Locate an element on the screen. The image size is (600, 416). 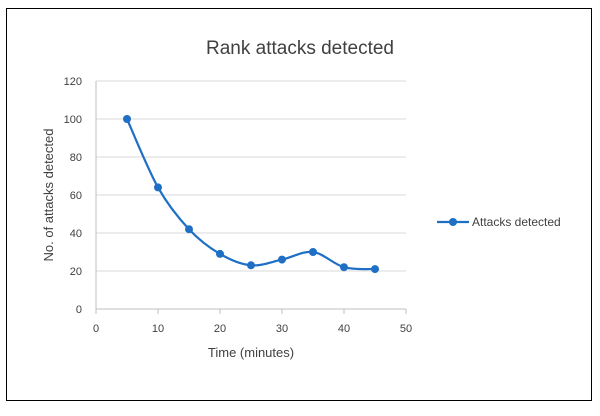
chart-title: Rank attacks detected is located at coordinates (300, 48).